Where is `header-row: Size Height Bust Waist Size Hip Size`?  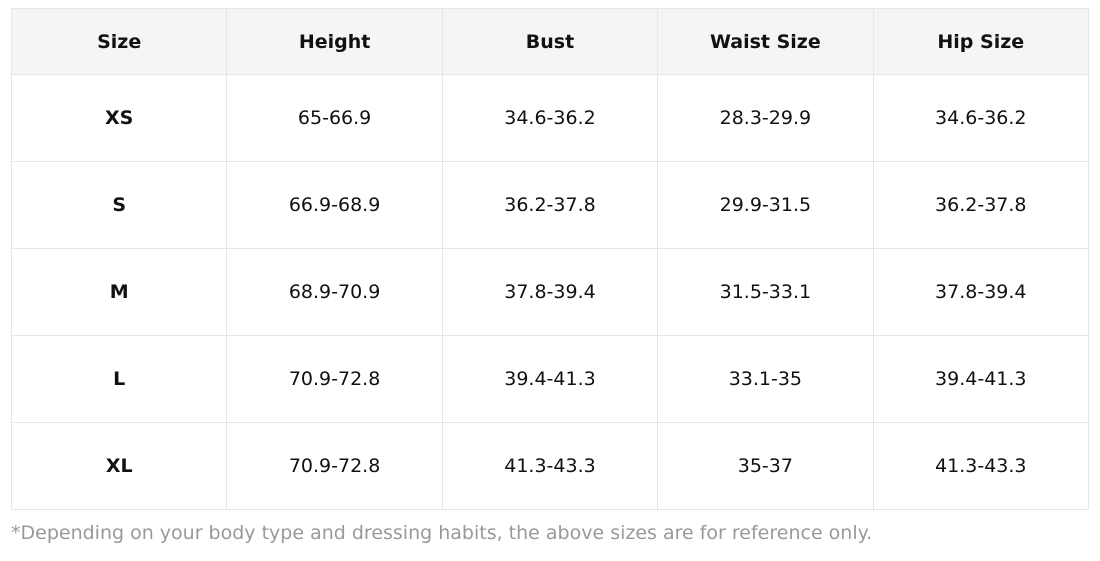
header-row: Size Height Bust Waist Size Hip Size is located at coordinates (550, 41).